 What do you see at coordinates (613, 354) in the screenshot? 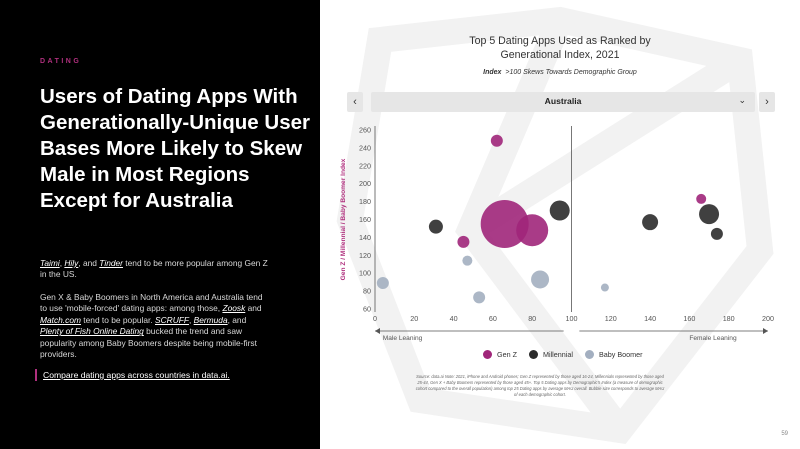
I see `legend-item-baby-boomer: Baby Boomer` at bounding box center [613, 354].